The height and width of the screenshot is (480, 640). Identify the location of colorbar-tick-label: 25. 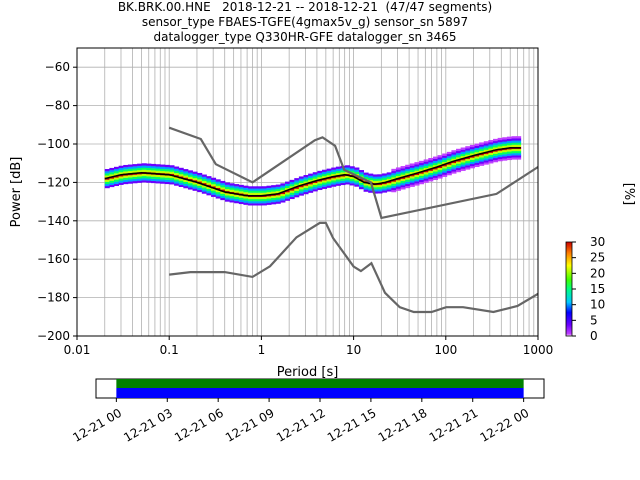
(597, 258).